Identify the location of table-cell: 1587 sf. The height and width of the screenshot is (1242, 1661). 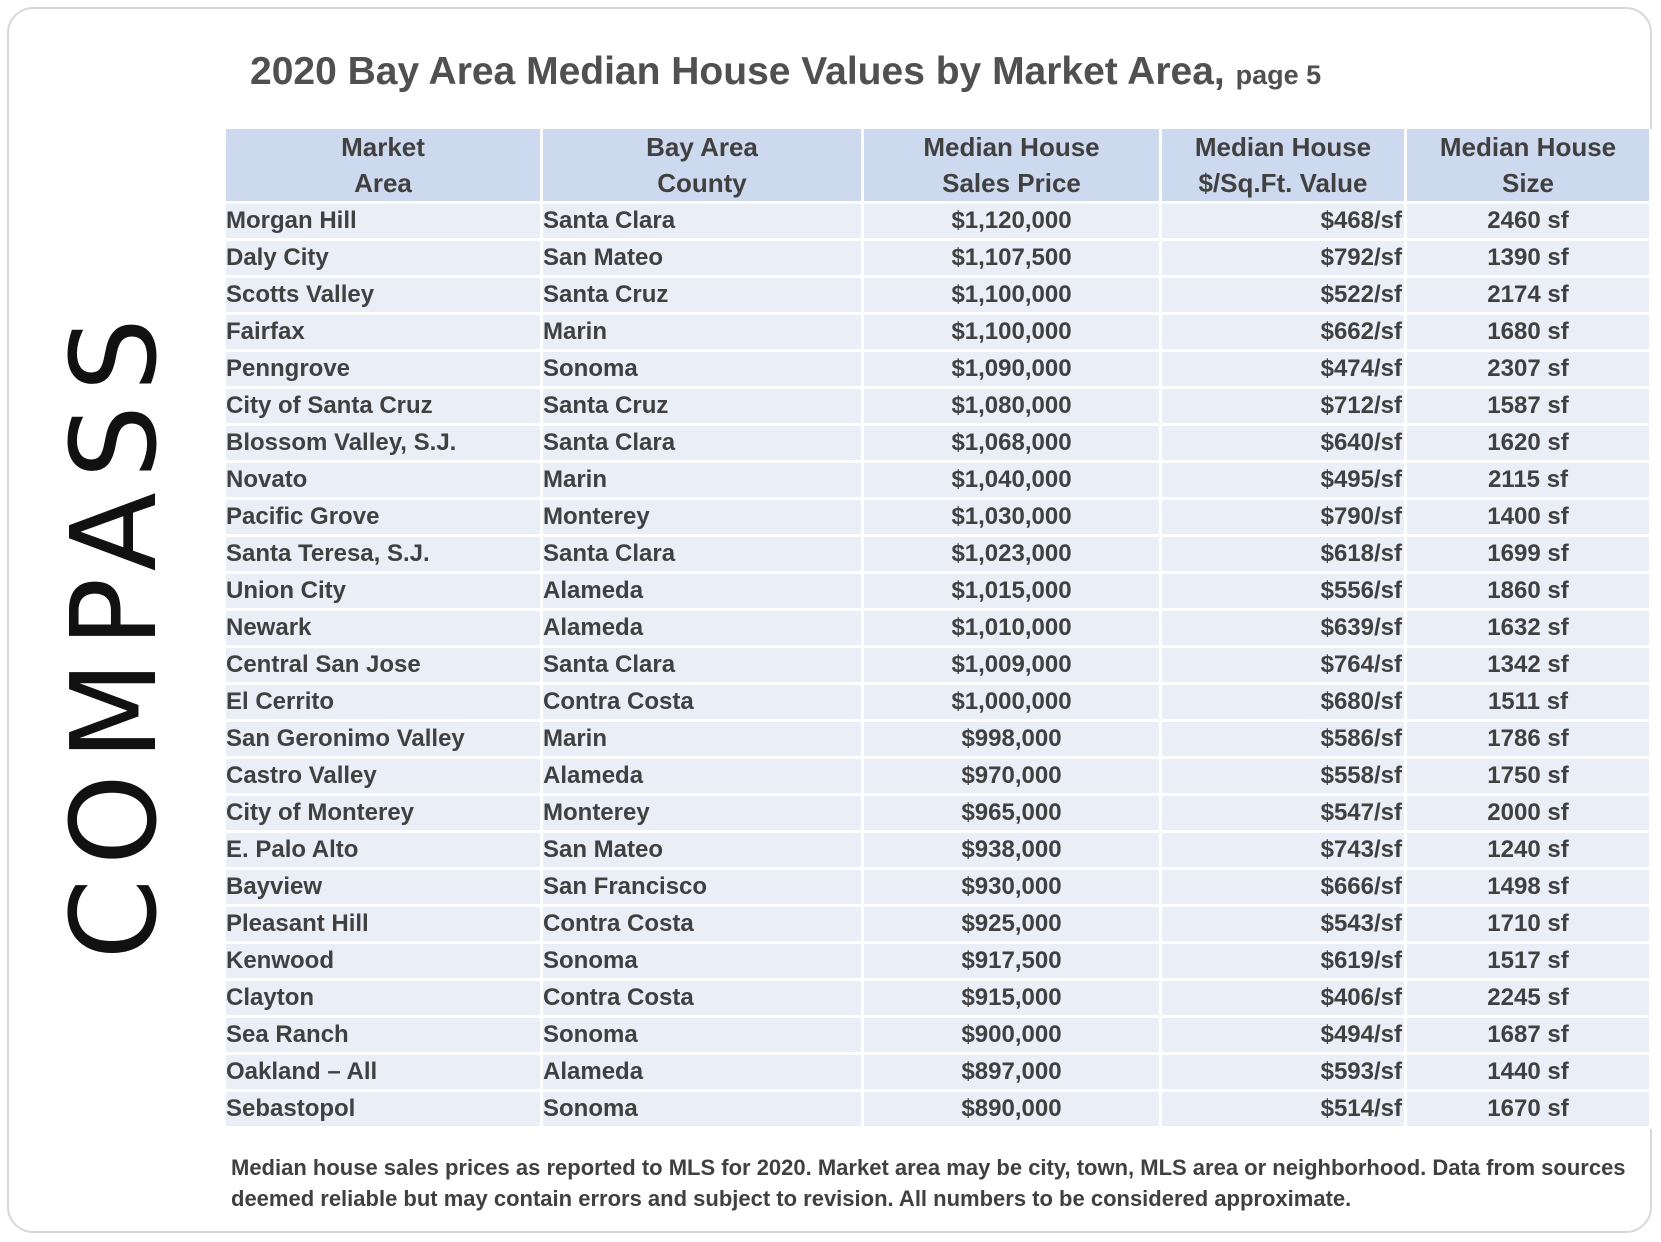
(1529, 407).